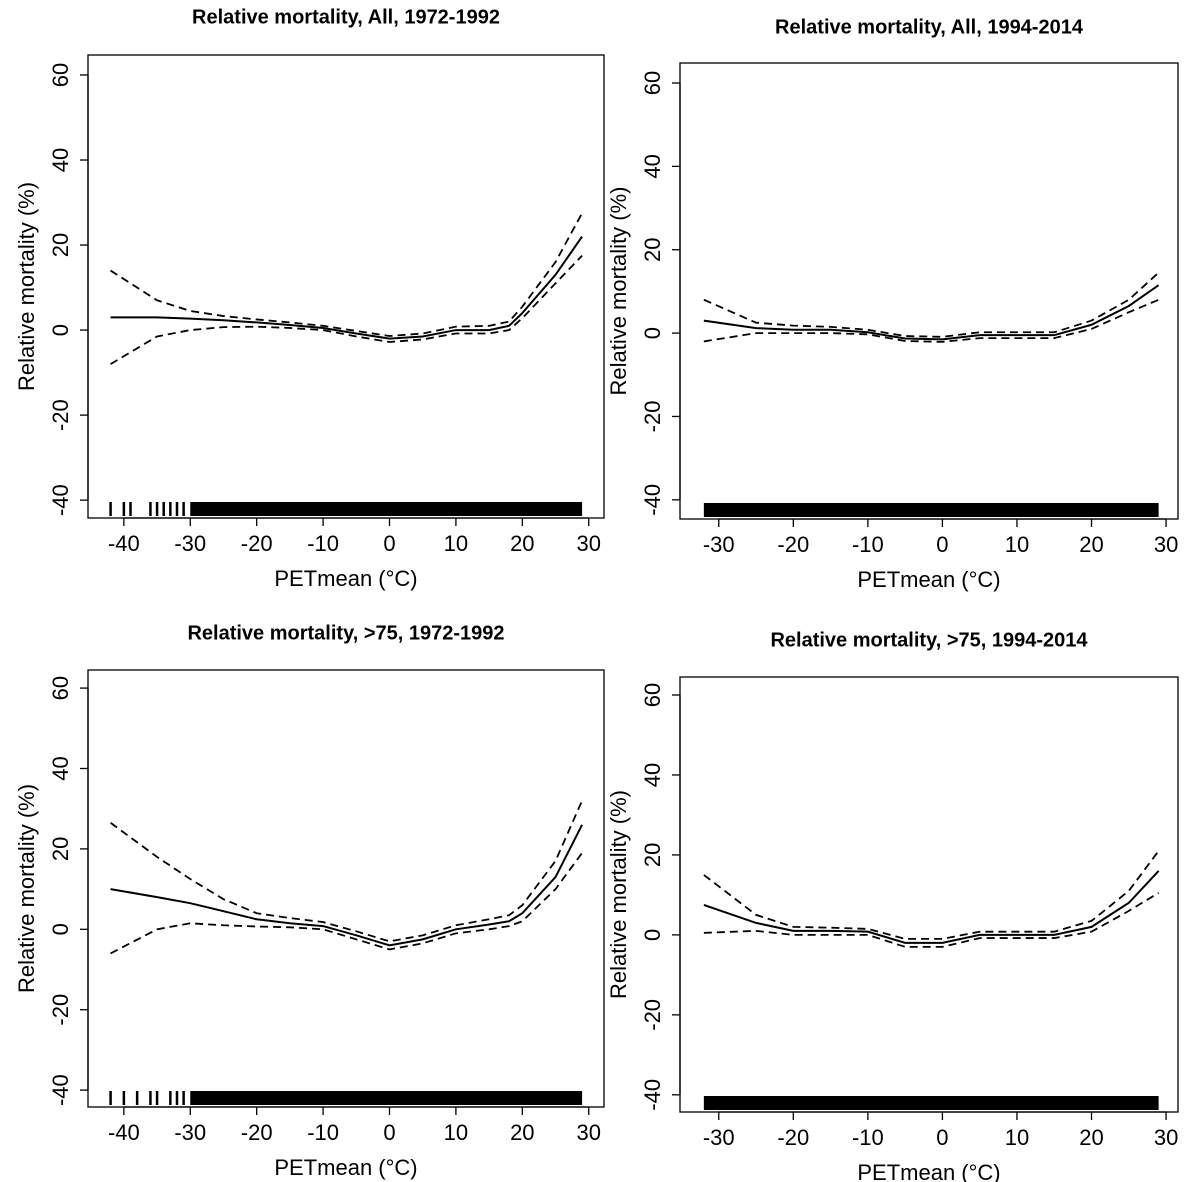 This screenshot has height=1182, width=1189. What do you see at coordinates (929, 640) in the screenshot?
I see `chart-title: Relative mortality, >75, 1994-2014` at bounding box center [929, 640].